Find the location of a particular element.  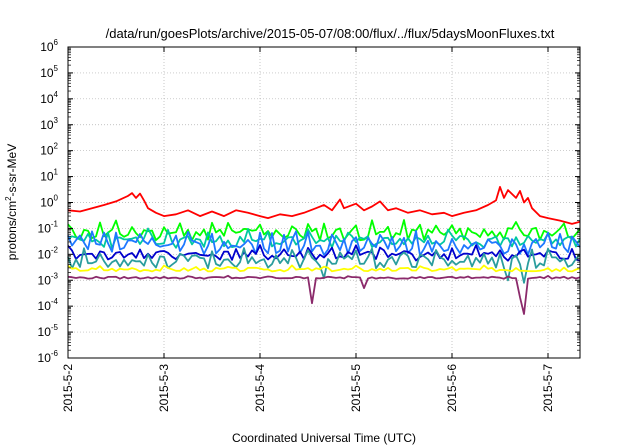

y-tick-label: 10⁻⁵ is located at coordinates (48, 331).